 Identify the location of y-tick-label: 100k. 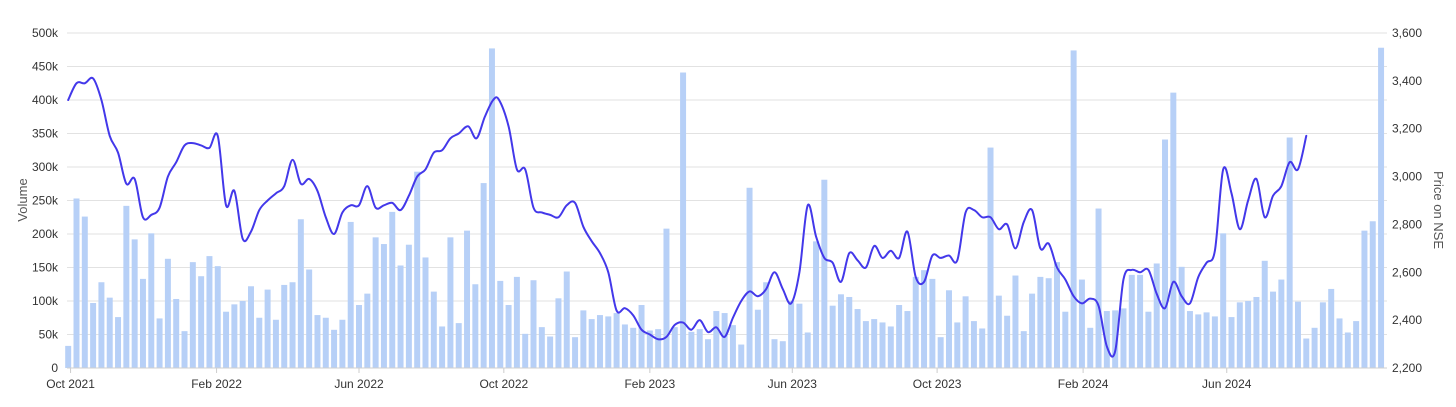
(45, 301).